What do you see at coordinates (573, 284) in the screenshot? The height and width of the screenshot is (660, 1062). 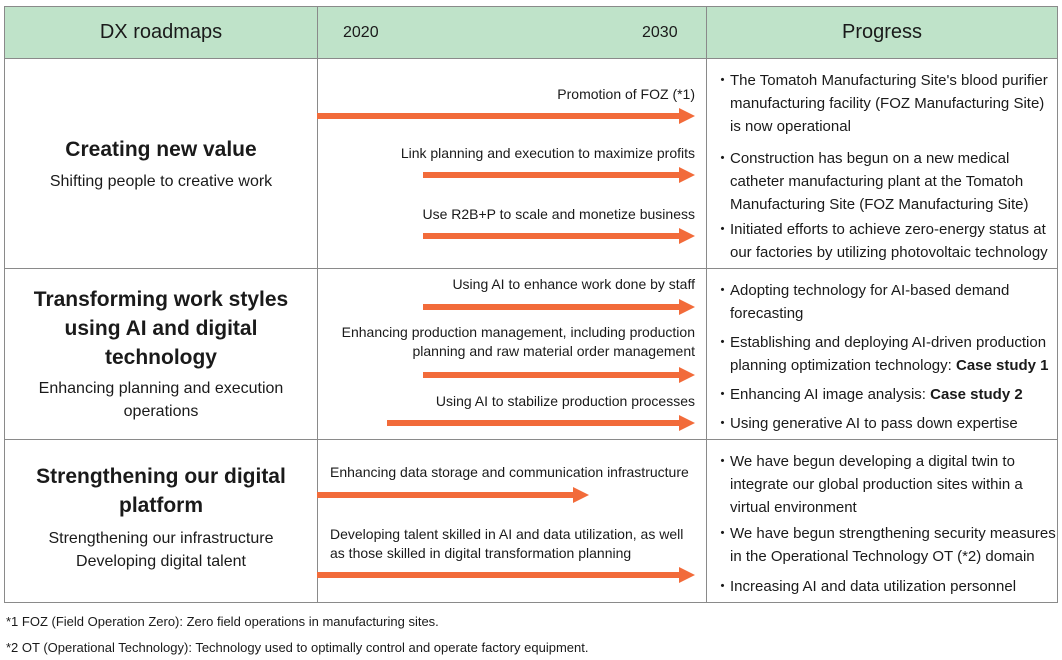 I see `arrow-label-line: Using AI to enhance work done by staff` at bounding box center [573, 284].